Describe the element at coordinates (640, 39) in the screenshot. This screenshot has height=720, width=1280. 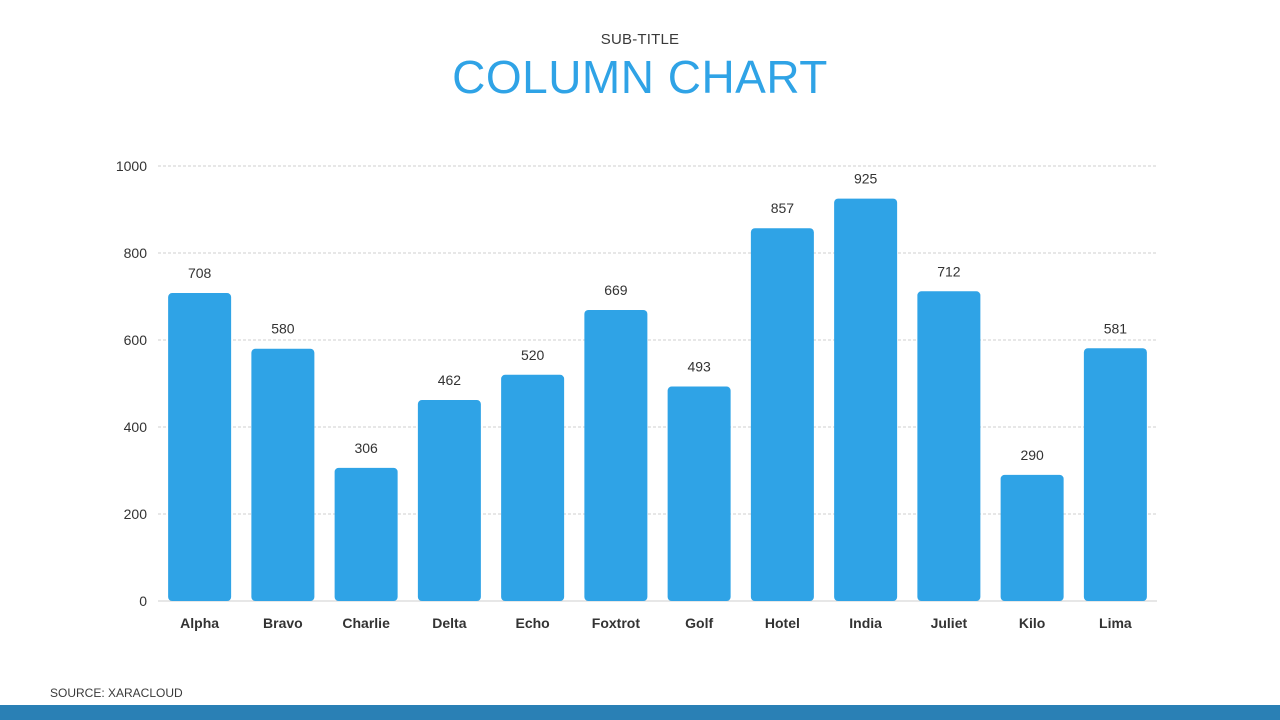
I see `chart-subtitle: SUB-TITLE` at that location.